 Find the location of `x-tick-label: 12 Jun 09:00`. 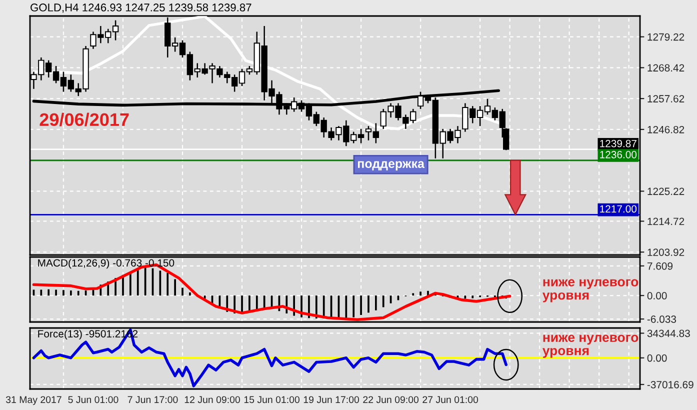

x-tick-label: 12 Jun 09:00 is located at coordinates (212, 400).